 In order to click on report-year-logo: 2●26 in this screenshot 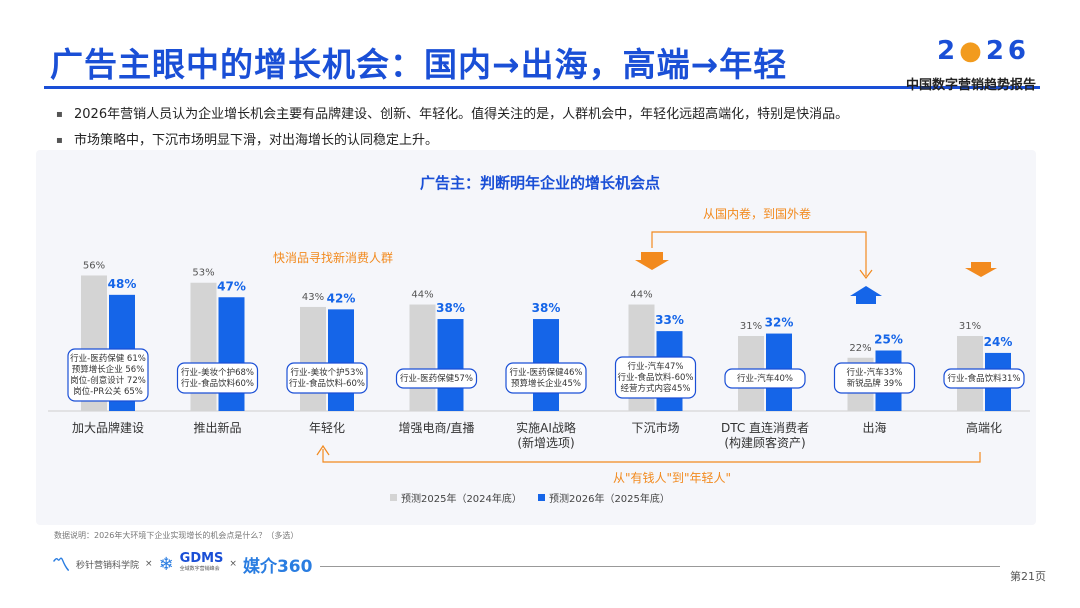, I will do `click(983, 51)`.